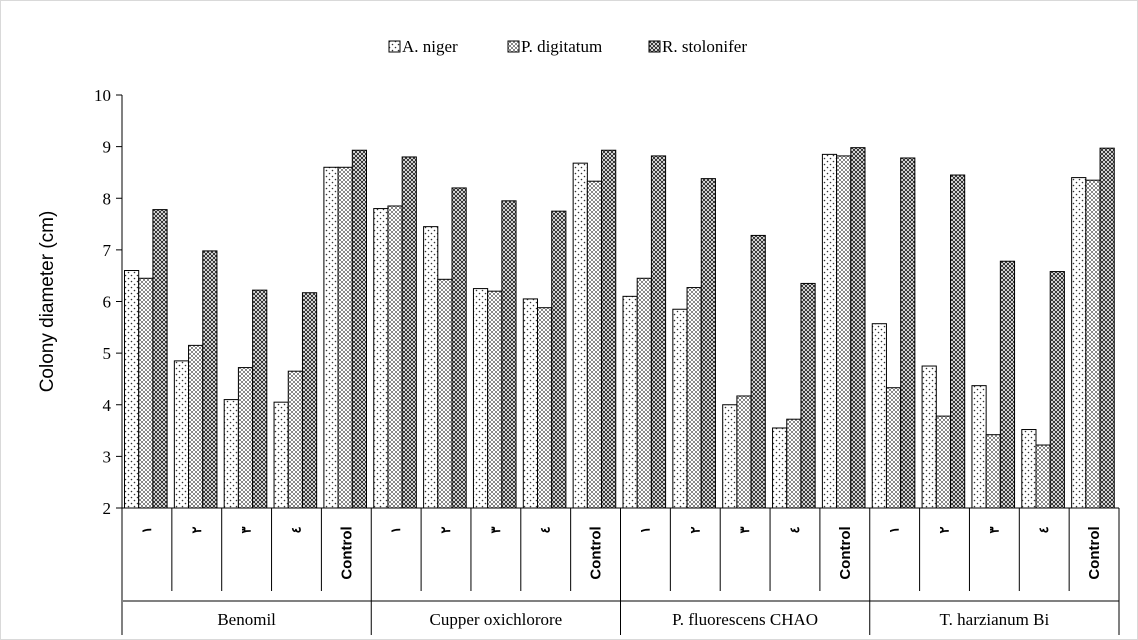  Describe the element at coordinates (107, 405) in the screenshot. I see `y-tick-label: 4` at that location.